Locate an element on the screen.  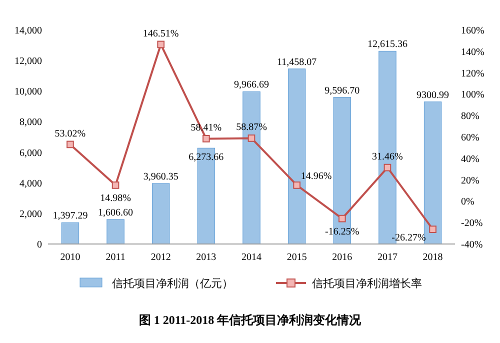
y2-tick-label: 60% is located at coordinates (470, 138).